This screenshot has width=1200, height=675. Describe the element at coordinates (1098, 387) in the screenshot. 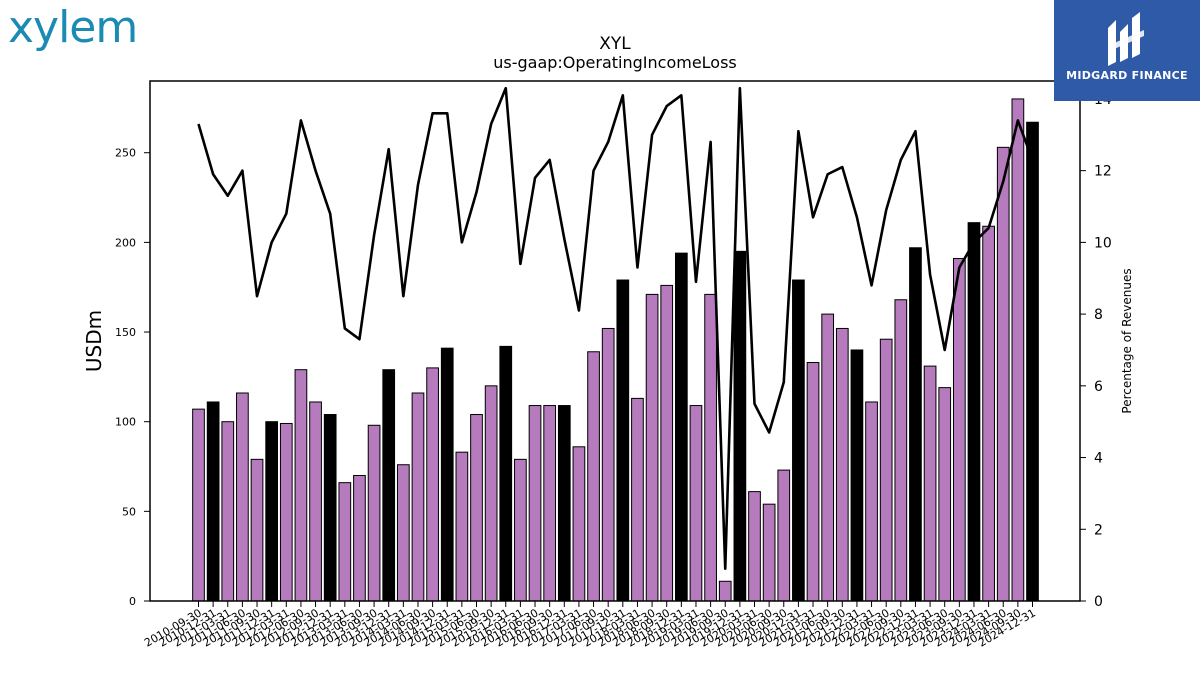

I see `y2-tick-label: 6` at that location.